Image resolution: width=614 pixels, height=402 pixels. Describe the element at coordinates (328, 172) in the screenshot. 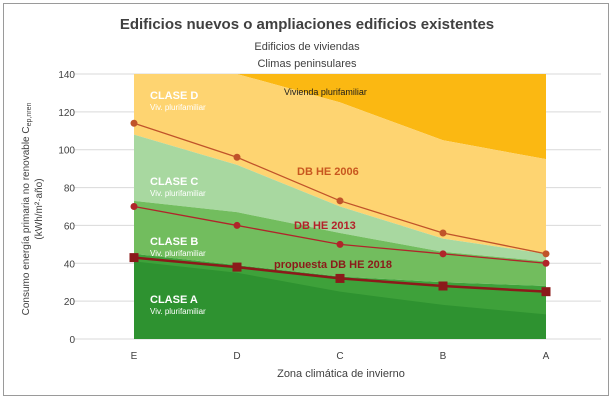

I see `series-label: DB HE 2006` at that location.